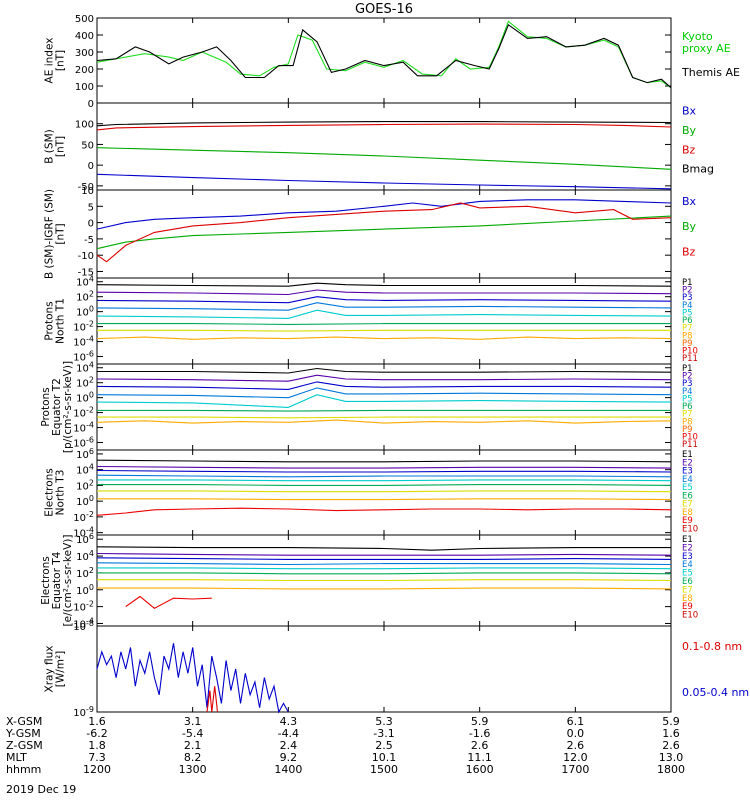 Image resolution: width=750 pixels, height=800 pixels. Describe the element at coordinates (289, 757) in the screenshot. I see `ephemeris-value: 9.2` at that location.